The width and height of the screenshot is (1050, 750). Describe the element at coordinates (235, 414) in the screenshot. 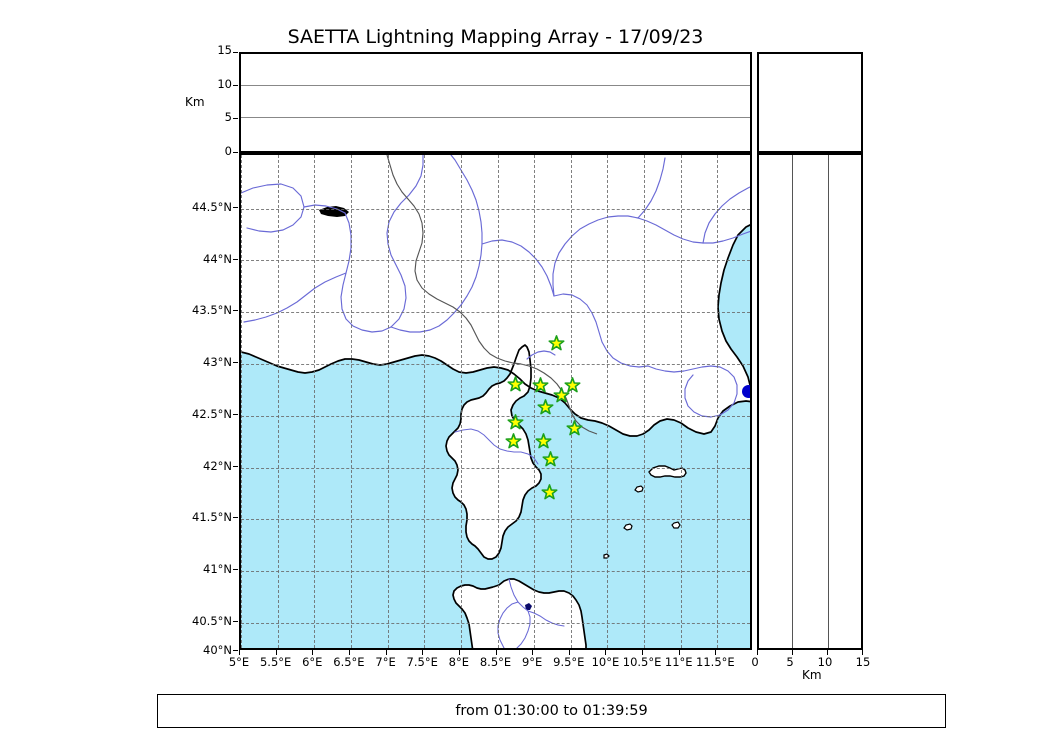

I see `tickmark-lat-42.5` at that location.